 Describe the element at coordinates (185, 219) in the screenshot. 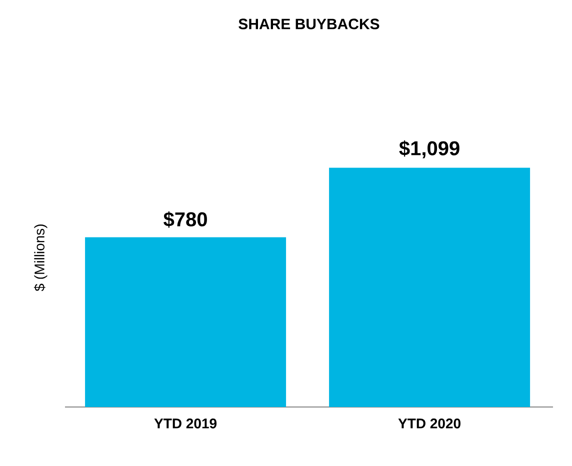

I see `data-label: $780` at that location.